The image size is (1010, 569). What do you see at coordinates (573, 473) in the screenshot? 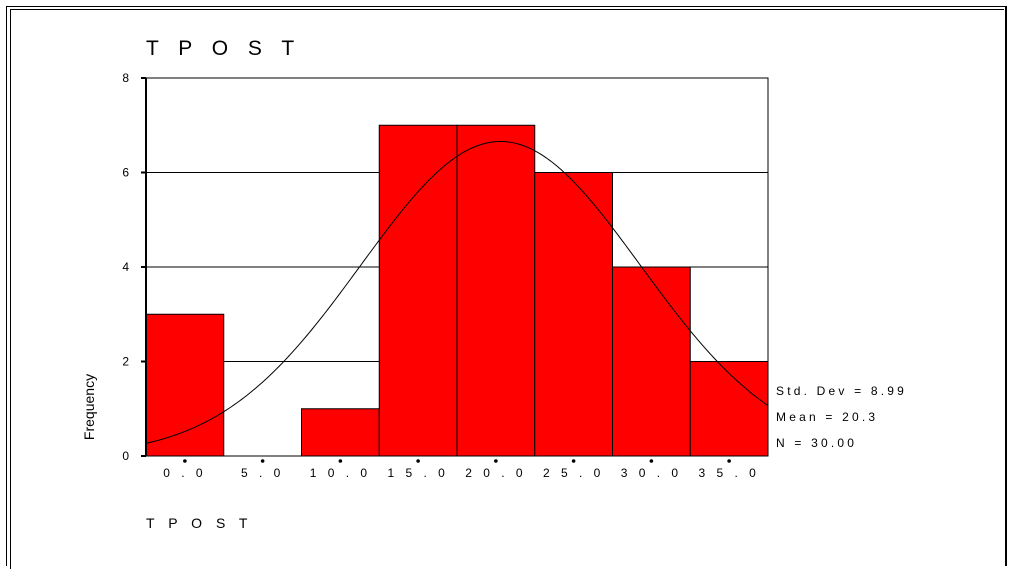
I see `x-tick-label-5: 2 5 . 0` at bounding box center [573, 473].